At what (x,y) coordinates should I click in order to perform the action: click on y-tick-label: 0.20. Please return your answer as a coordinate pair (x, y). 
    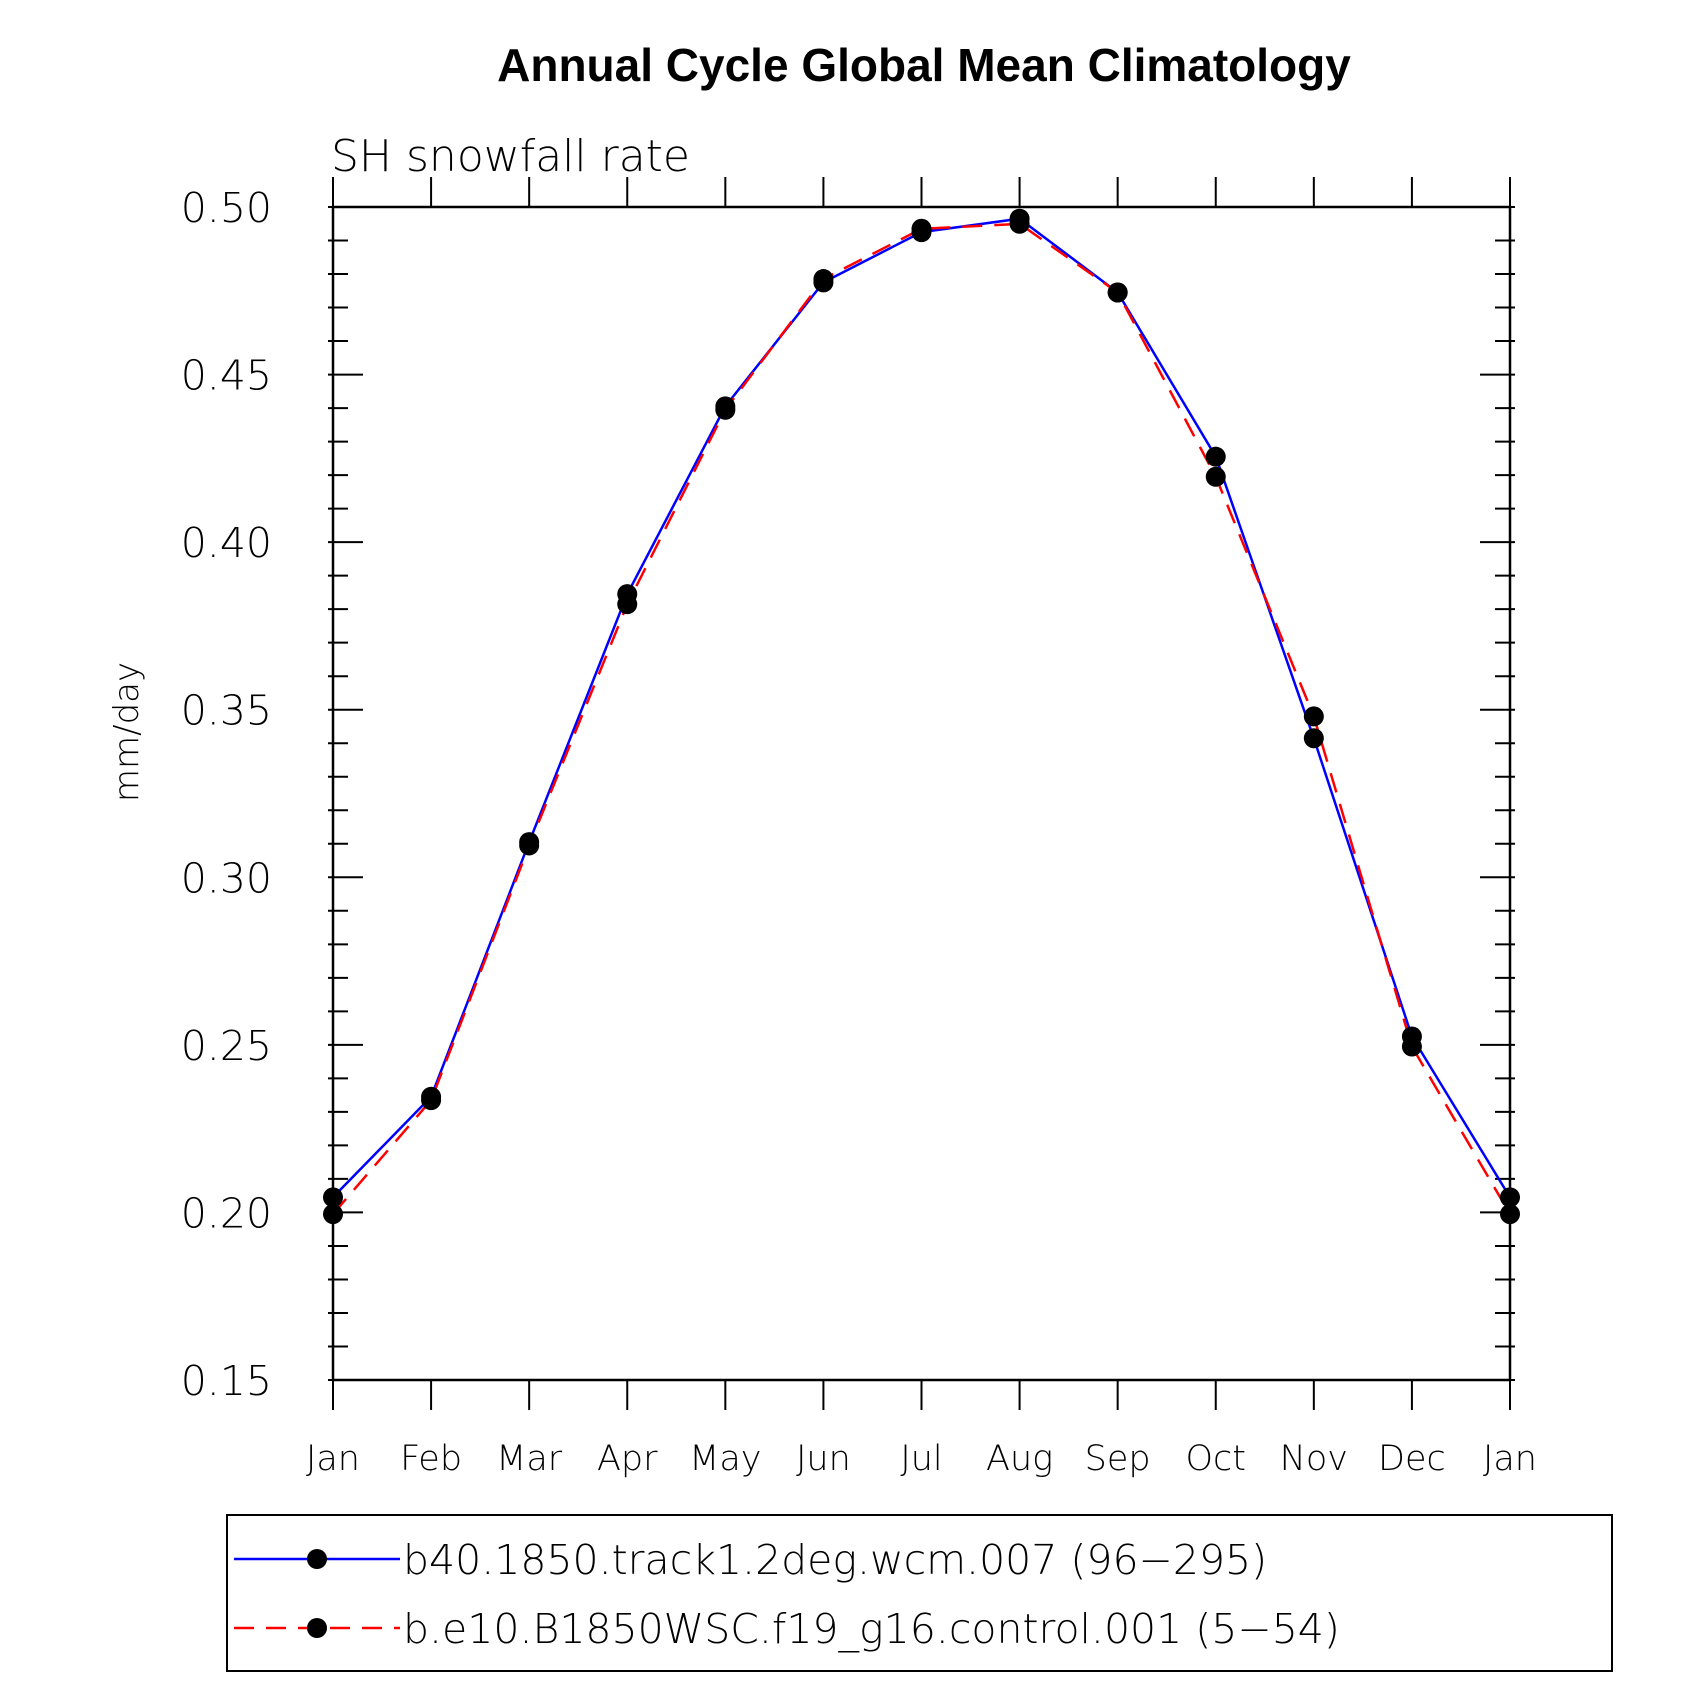
    Looking at the image, I should click on (226, 1213).